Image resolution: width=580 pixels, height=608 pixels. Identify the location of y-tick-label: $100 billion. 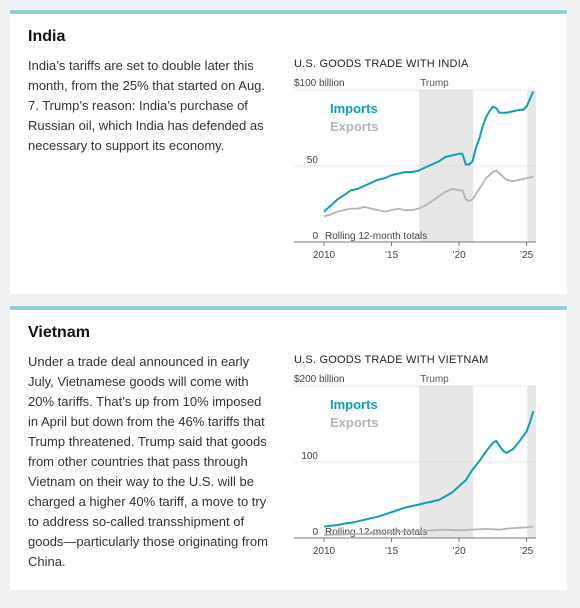
(319, 83).